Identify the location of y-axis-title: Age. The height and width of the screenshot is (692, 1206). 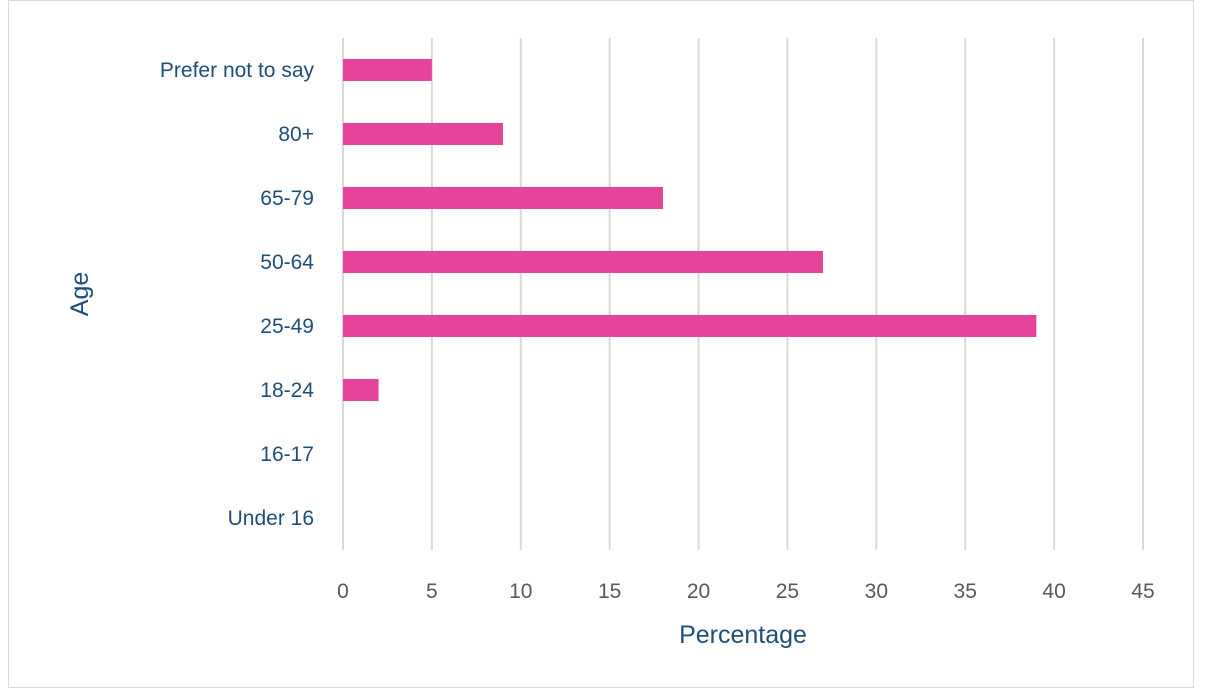
(80, 294).